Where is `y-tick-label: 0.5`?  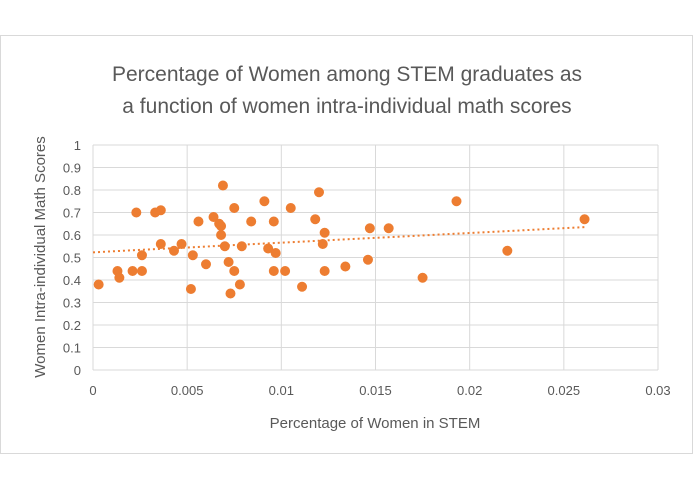 y-tick-label: 0.5 is located at coordinates (72, 258).